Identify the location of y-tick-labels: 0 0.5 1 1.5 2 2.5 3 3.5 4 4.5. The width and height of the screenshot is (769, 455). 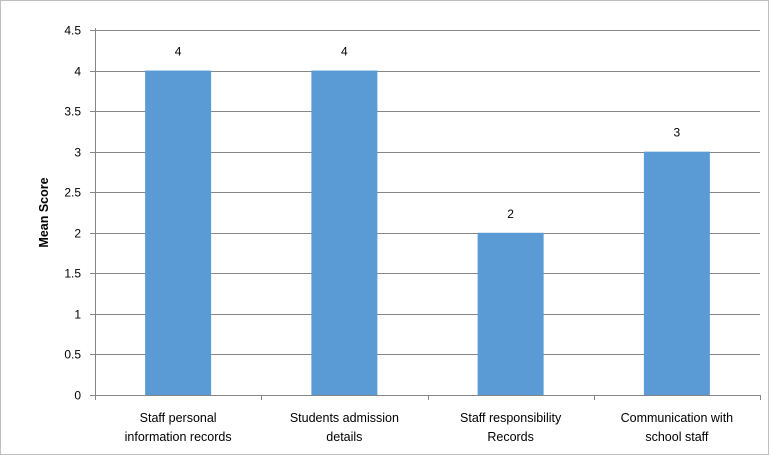
(72, 213).